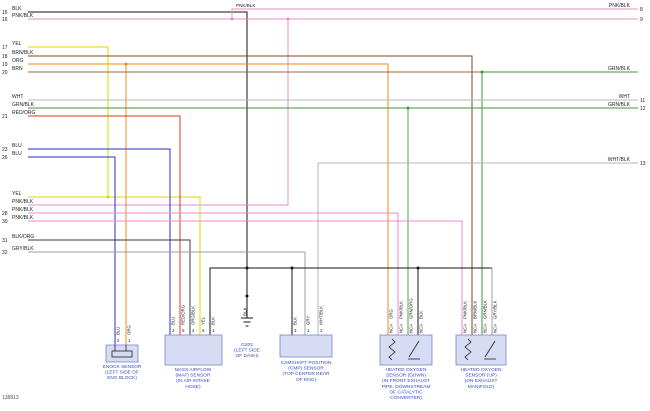 The image size is (650, 411). I want to click on wire-color-label: ORG, so click(18, 61).